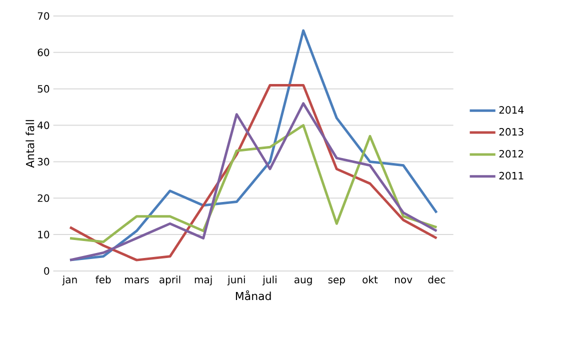  Describe the element at coordinates (511, 176) in the screenshot. I see `legend-label: 2011` at that location.